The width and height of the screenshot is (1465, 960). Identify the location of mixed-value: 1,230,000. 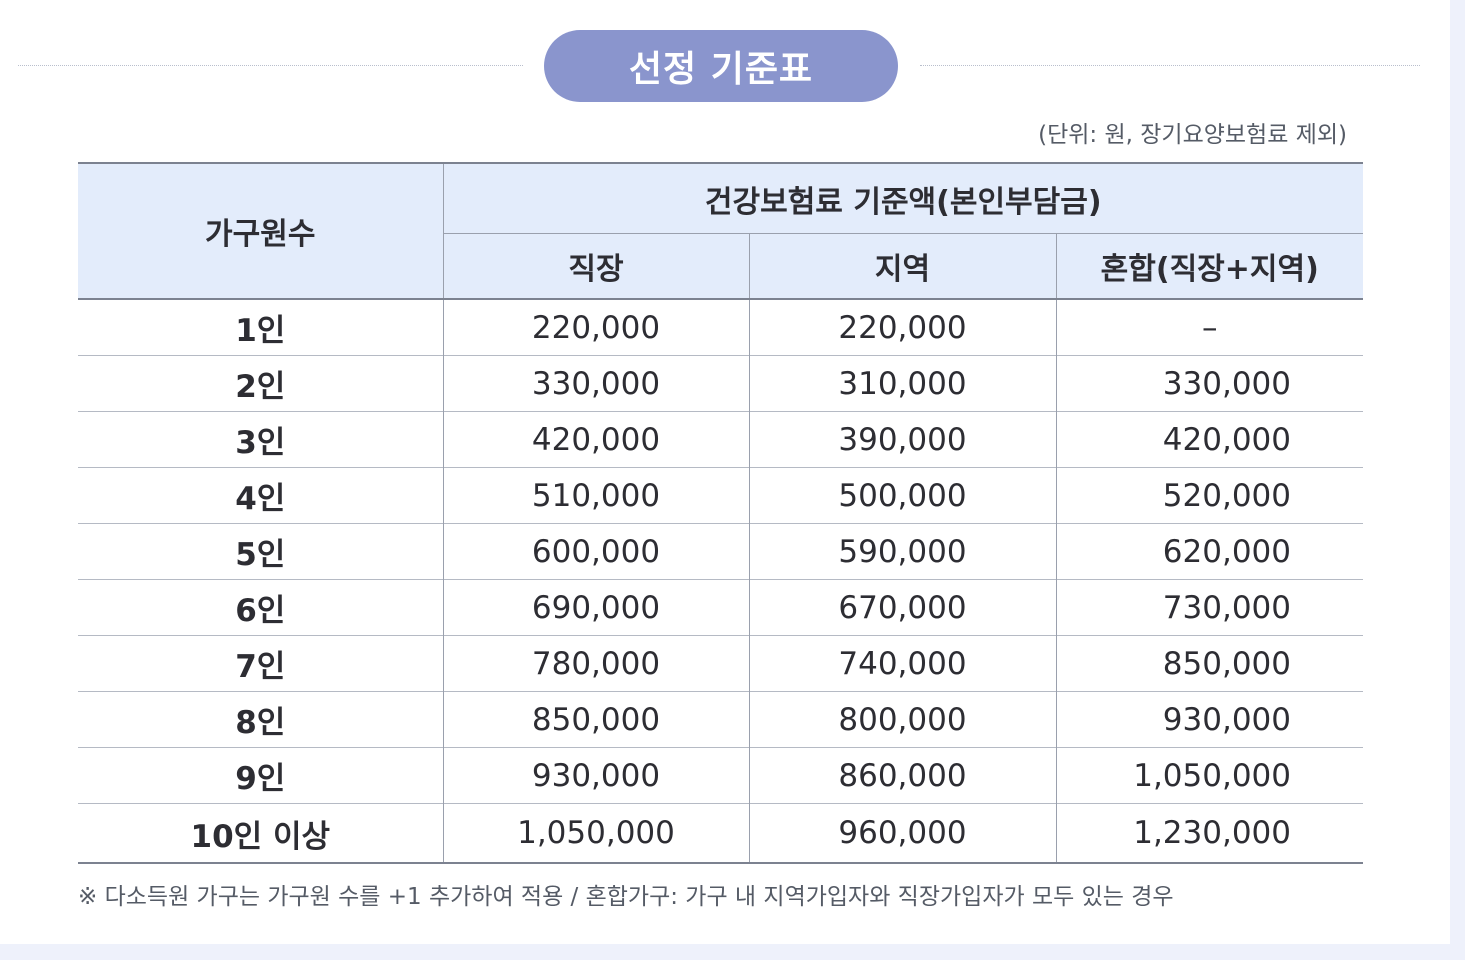
(1209, 833).